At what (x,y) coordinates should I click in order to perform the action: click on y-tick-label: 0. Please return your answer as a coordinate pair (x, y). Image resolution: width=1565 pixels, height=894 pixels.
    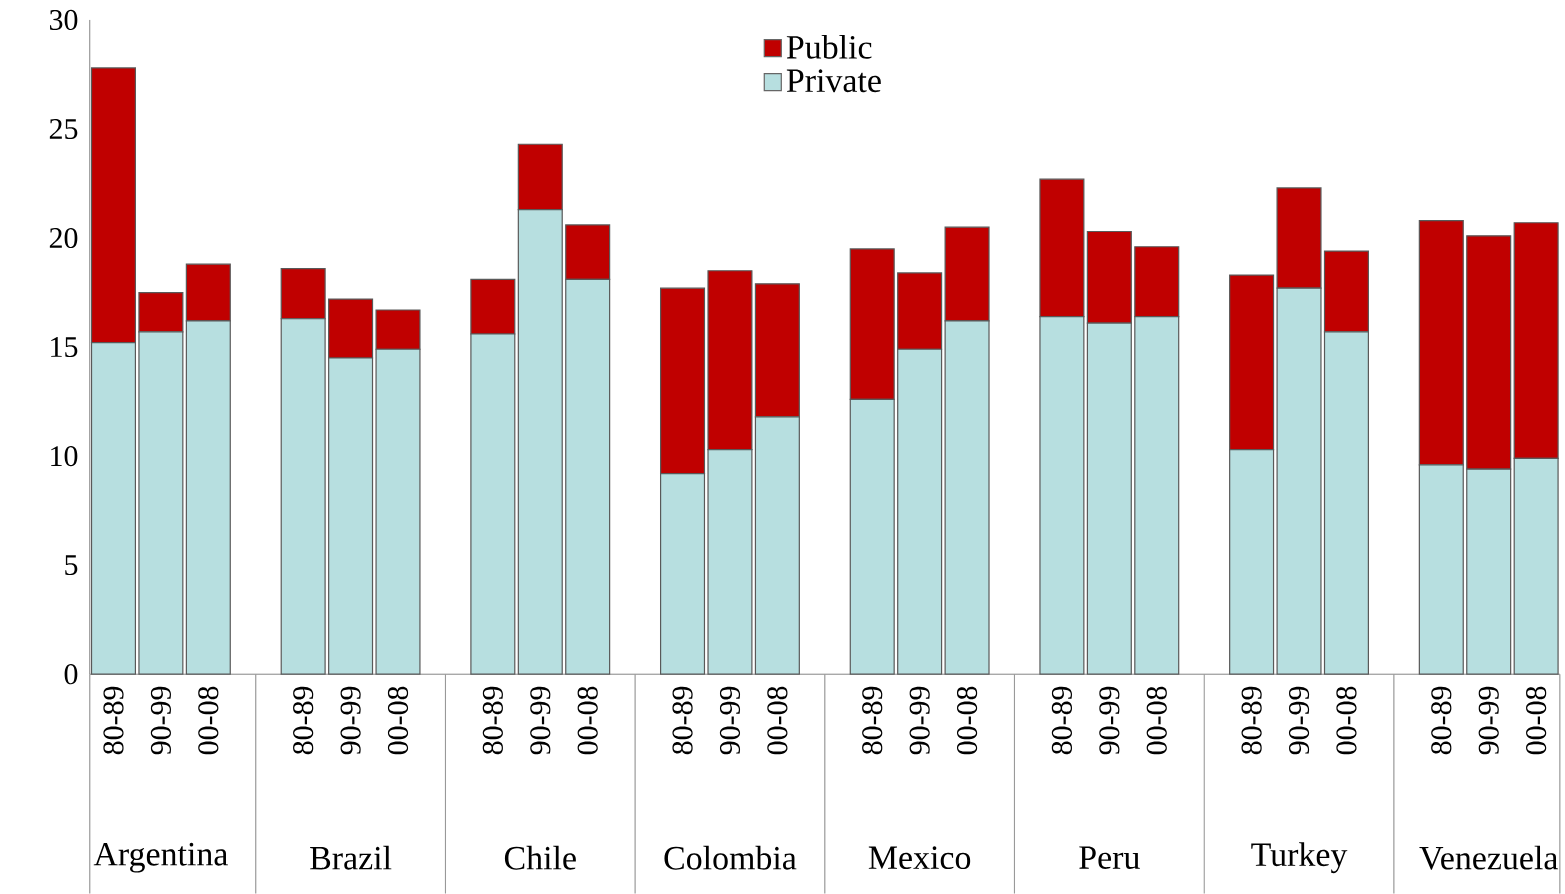
    Looking at the image, I should click on (71, 674).